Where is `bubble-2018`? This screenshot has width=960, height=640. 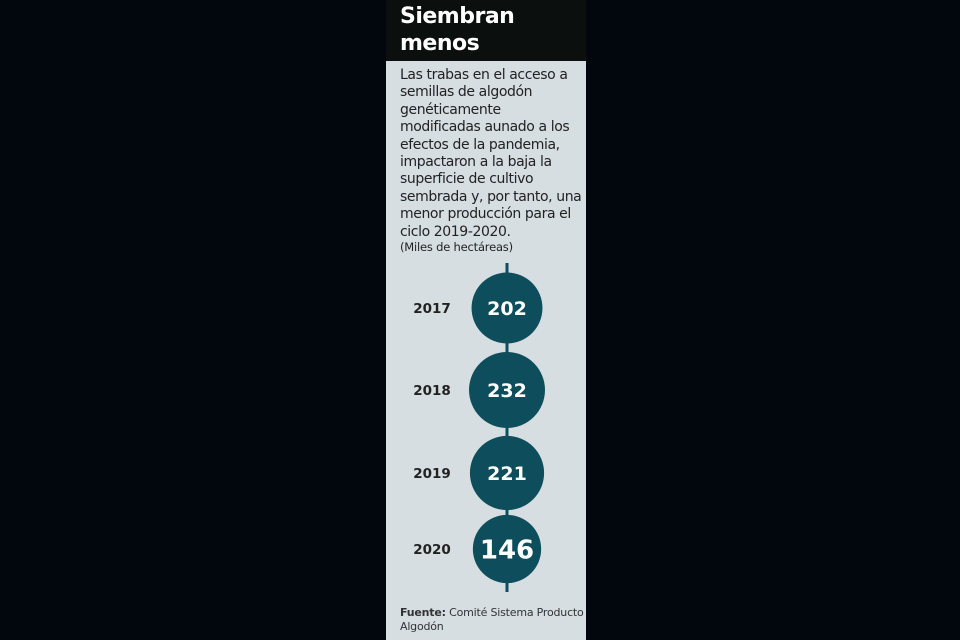
bubble-2018 is located at coordinates (507, 390).